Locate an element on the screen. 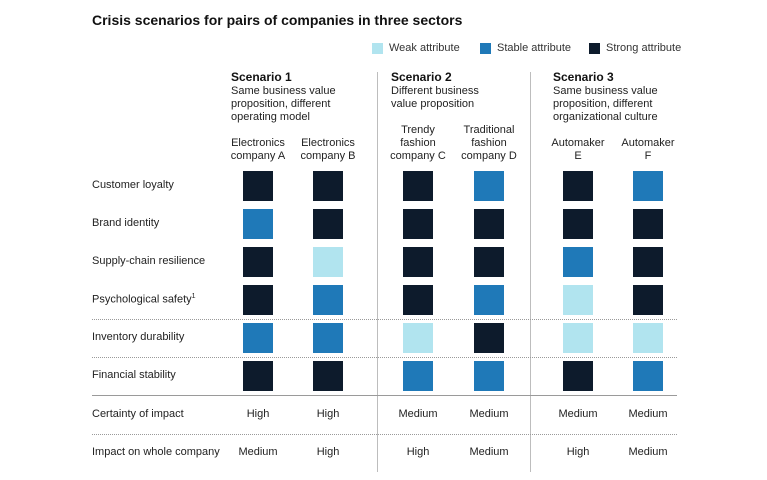 Image resolution: width=767 pixels, height=480 pixels. attribute-label: Psychological safety1 is located at coordinates (144, 299).